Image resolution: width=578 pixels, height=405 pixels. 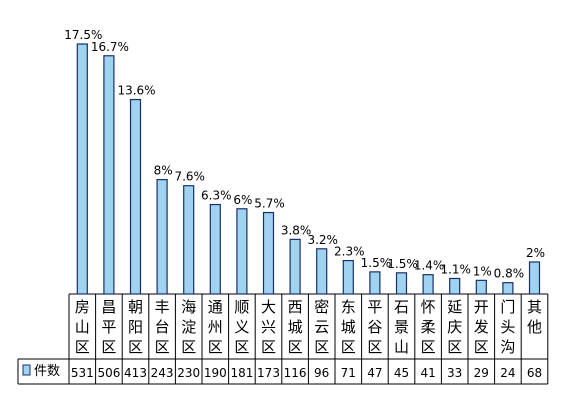 I want to click on bar-昌平区, so click(x=109, y=175).